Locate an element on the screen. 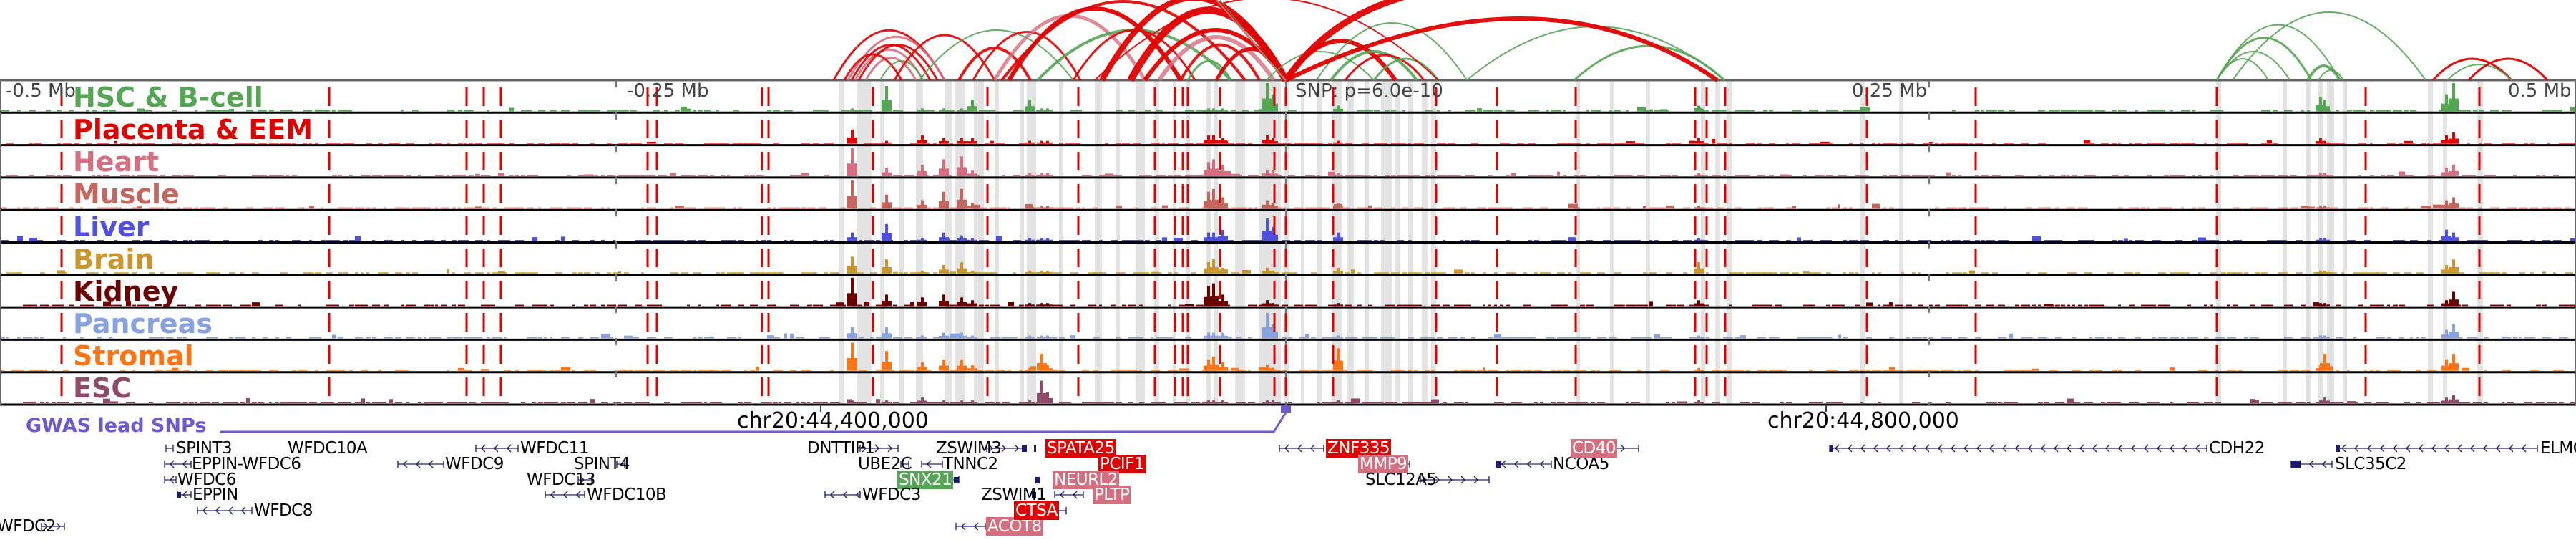  gene-label-acot8: ACOT8 is located at coordinates (1014, 526).